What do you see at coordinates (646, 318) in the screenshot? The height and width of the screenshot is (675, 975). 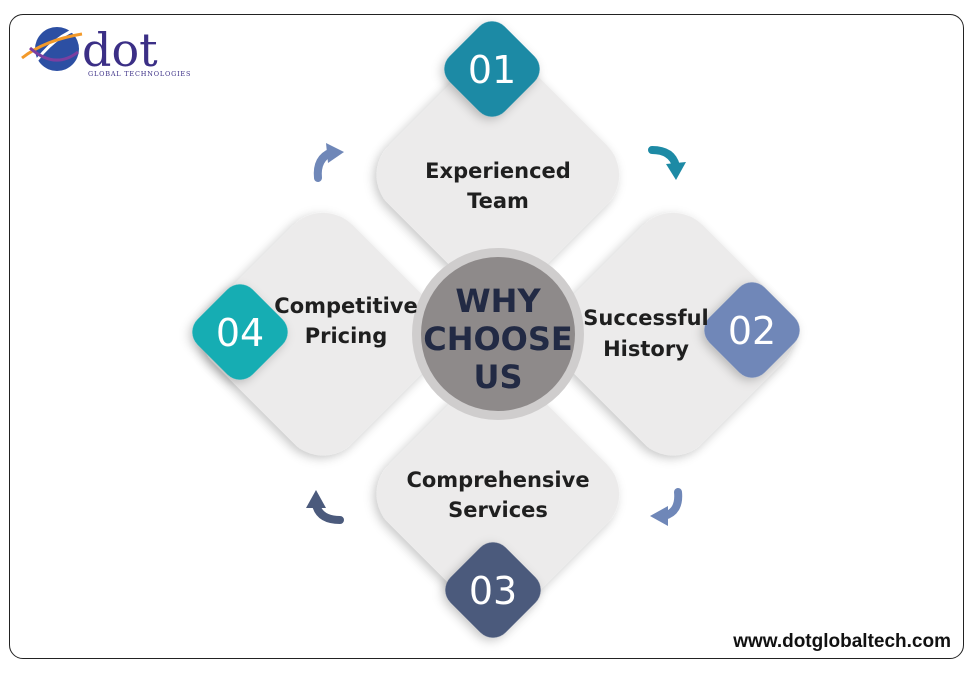 I see `label-02-line1: Successful` at bounding box center [646, 318].